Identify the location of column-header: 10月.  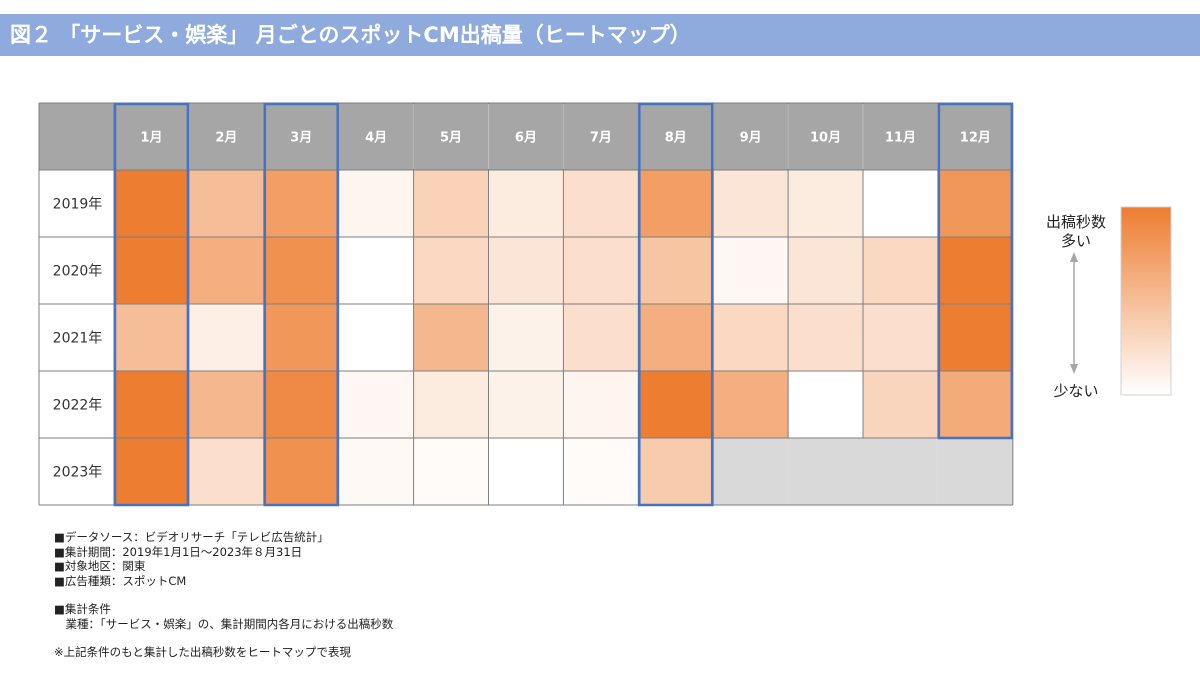
(825, 138).